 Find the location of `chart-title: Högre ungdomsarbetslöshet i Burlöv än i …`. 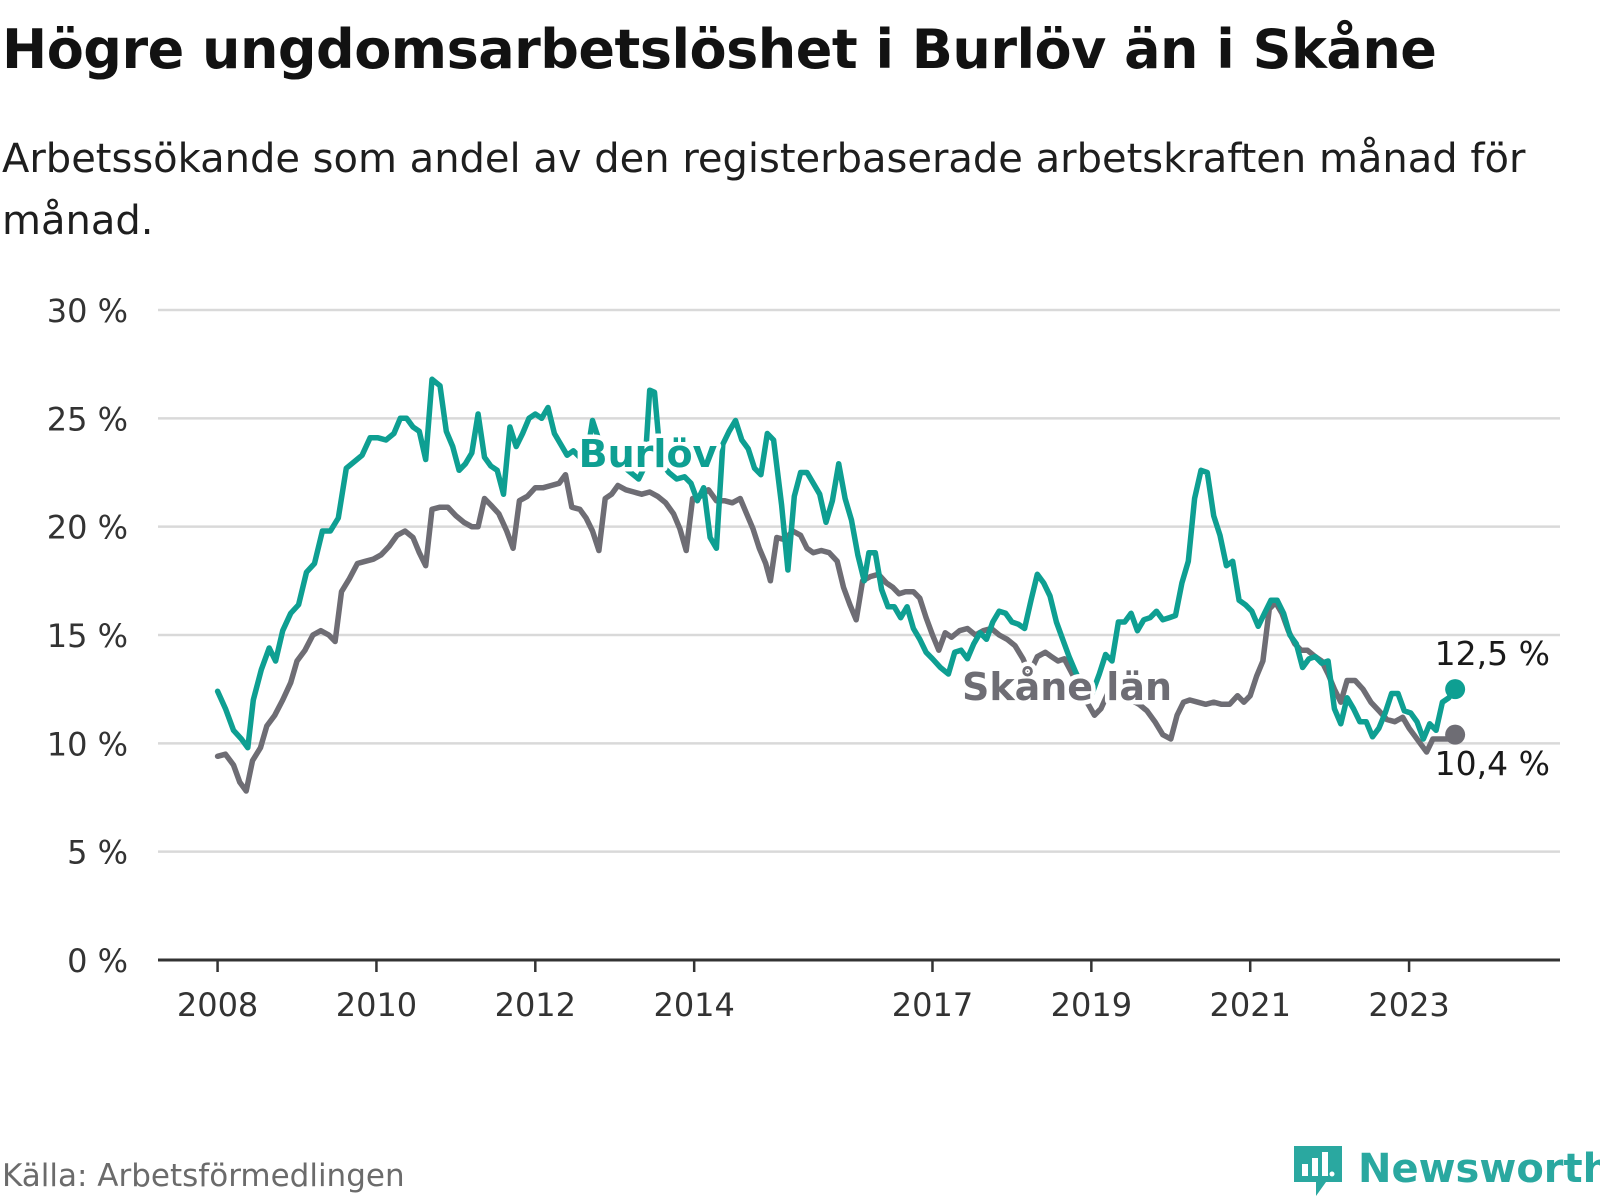

chart-title: Högre ungdomsarbetslöshet i Burlöv än i … is located at coordinates (719, 49).